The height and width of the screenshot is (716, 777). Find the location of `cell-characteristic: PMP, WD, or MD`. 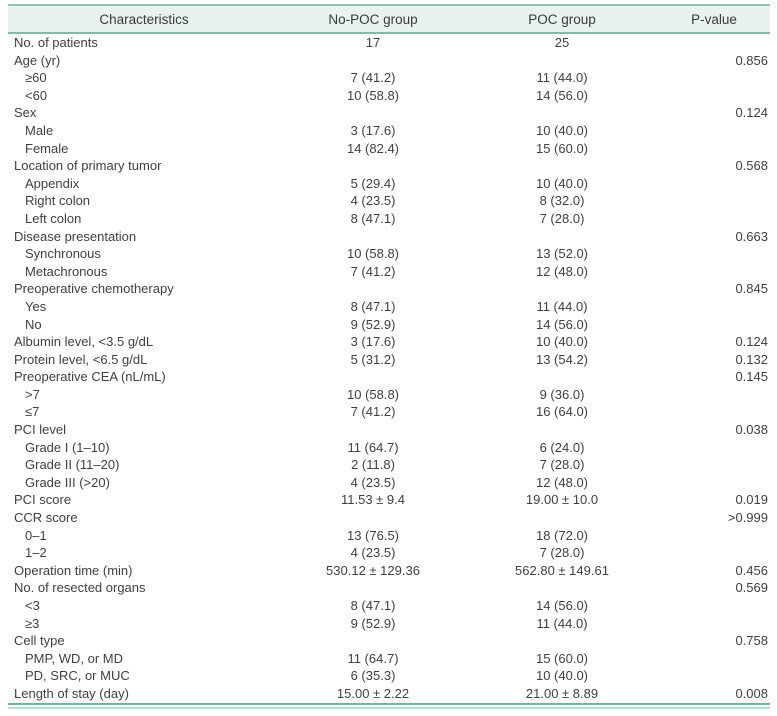

cell-characteristic: PMP, WD, or MD is located at coordinates (74, 658).